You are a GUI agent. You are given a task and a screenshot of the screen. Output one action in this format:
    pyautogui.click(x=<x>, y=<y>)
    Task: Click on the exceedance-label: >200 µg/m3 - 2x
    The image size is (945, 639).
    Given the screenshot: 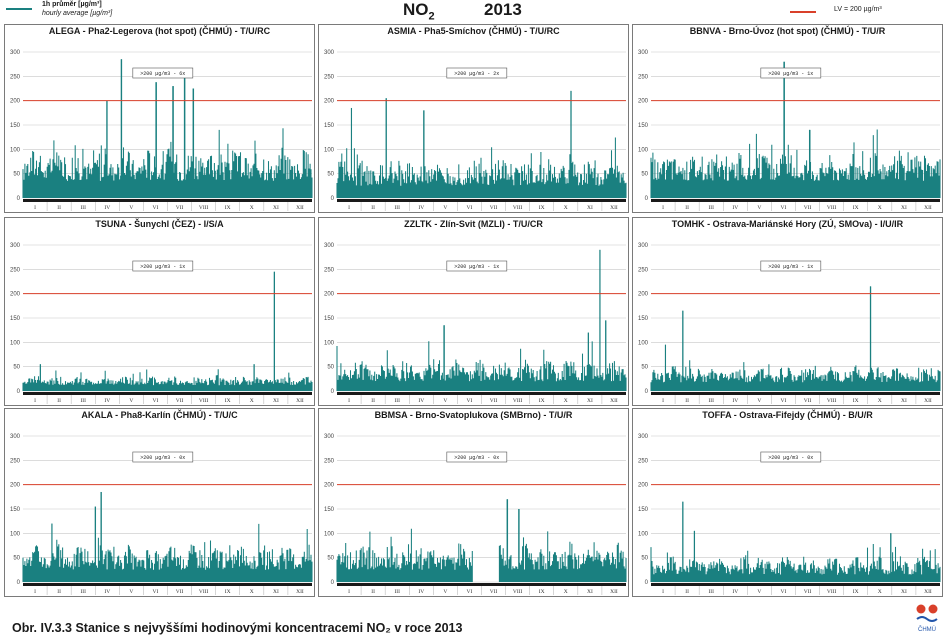 What is the action you would take?
    pyautogui.click(x=476, y=74)
    